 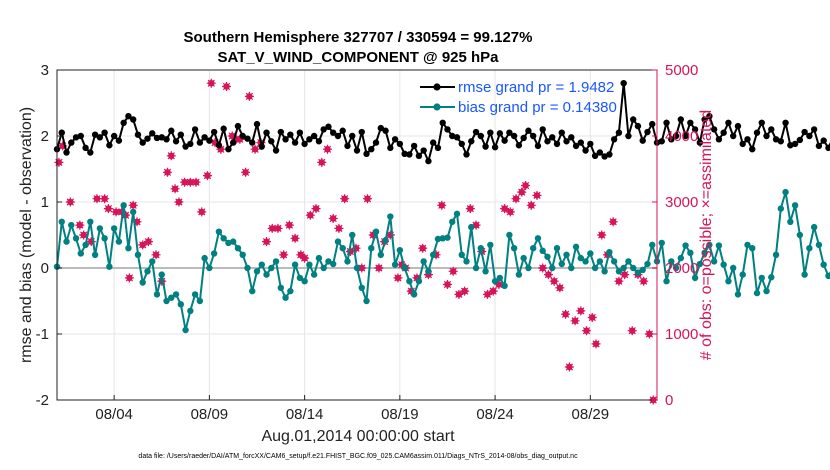 What do you see at coordinates (45, 136) in the screenshot?
I see `y-tick-label: 2` at bounding box center [45, 136].